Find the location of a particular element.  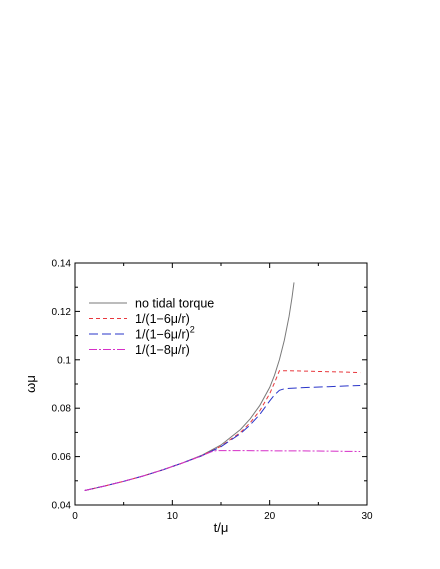

legend-label-2: 1/(1−6μ/r) is located at coordinates (162, 319).